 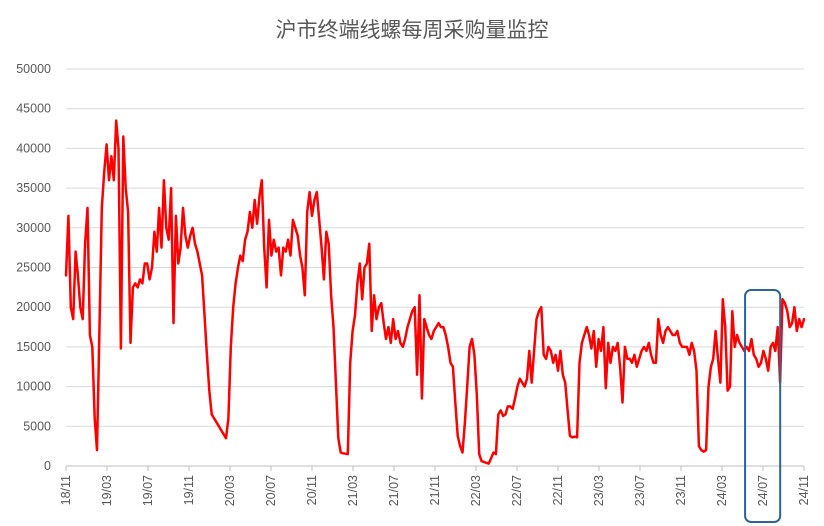 I want to click on x-tick-label: 19/03, so click(x=107, y=490).